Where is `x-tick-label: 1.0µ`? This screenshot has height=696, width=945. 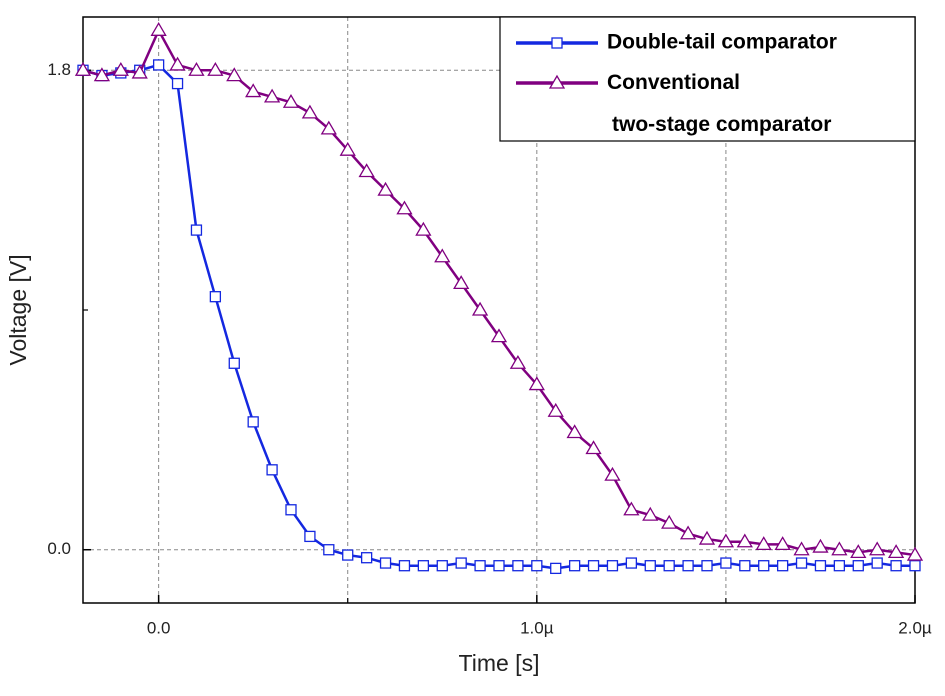 x-tick-label: 1.0µ is located at coordinates (537, 627).